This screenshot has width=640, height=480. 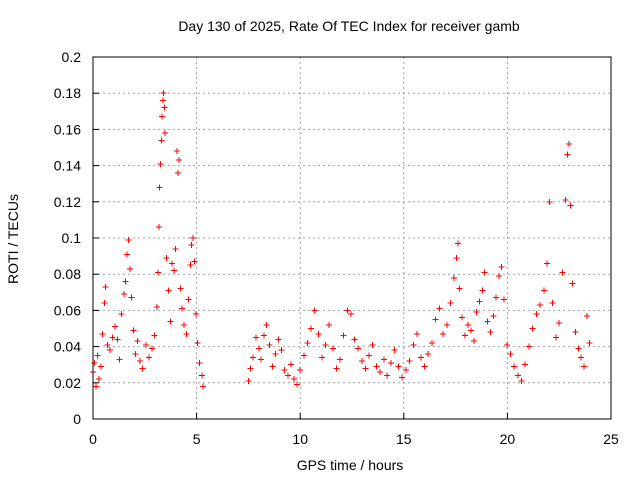 I want to click on y-tick-label: 0.2, so click(x=72, y=57).